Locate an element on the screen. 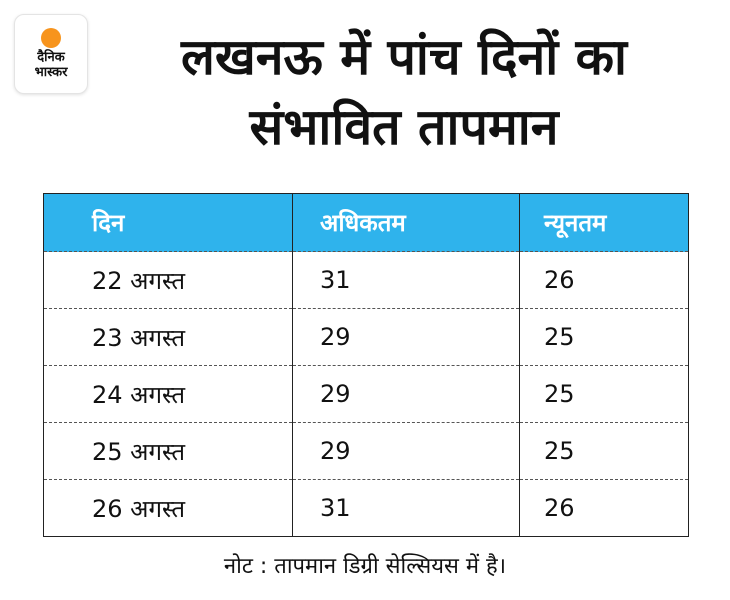  table-row: 22 अगस्त 31 26 is located at coordinates (366, 280).